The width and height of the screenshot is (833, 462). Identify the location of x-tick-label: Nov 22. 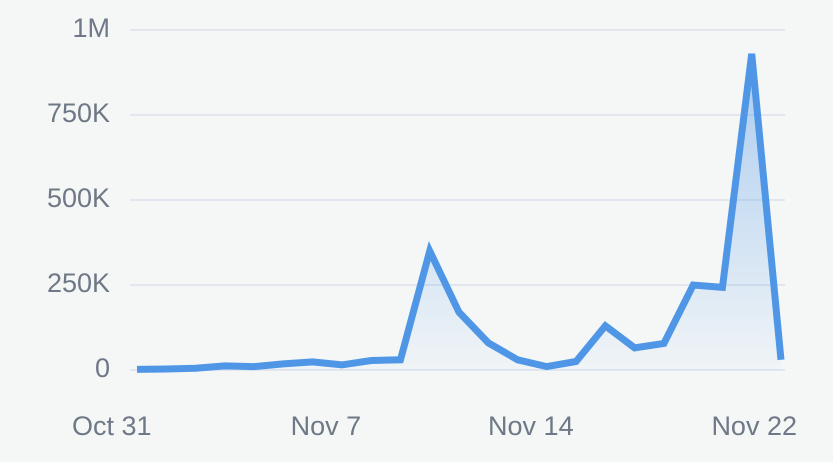
(754, 426).